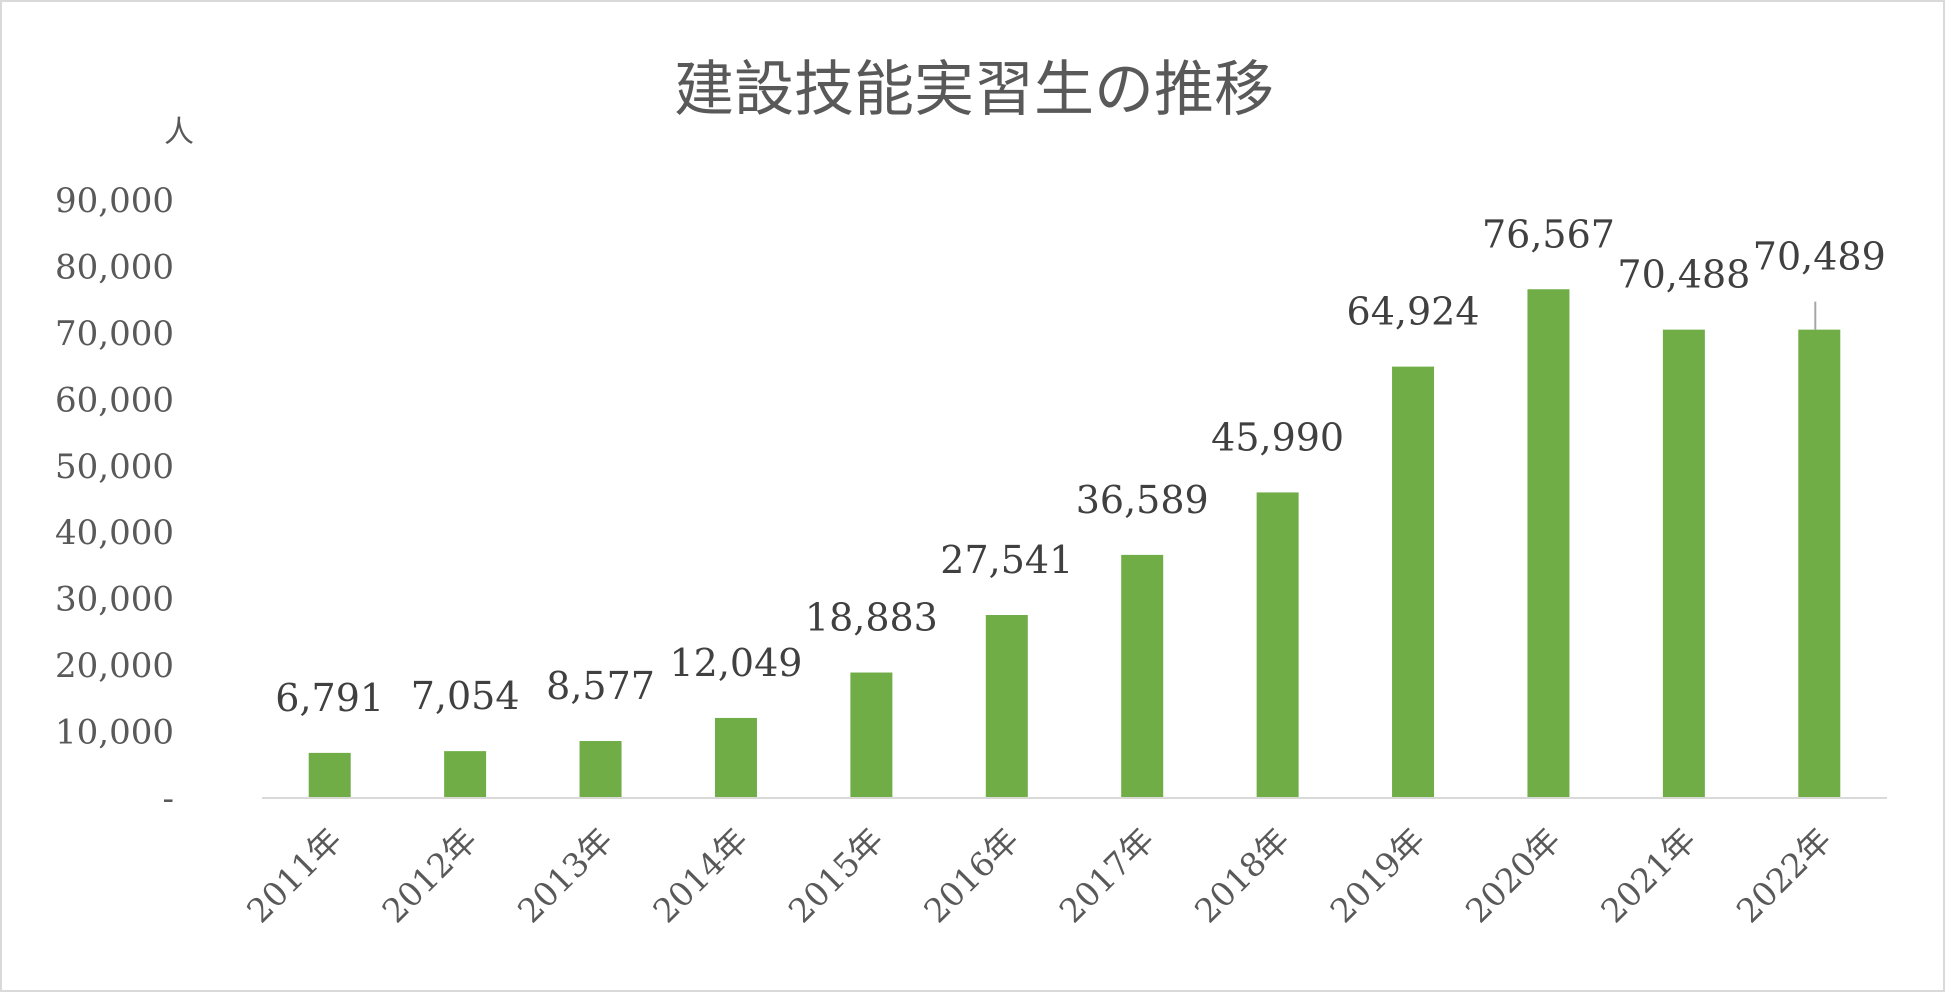  What do you see at coordinates (169, 799) in the screenshot?
I see `y-tick-label: -` at bounding box center [169, 799].